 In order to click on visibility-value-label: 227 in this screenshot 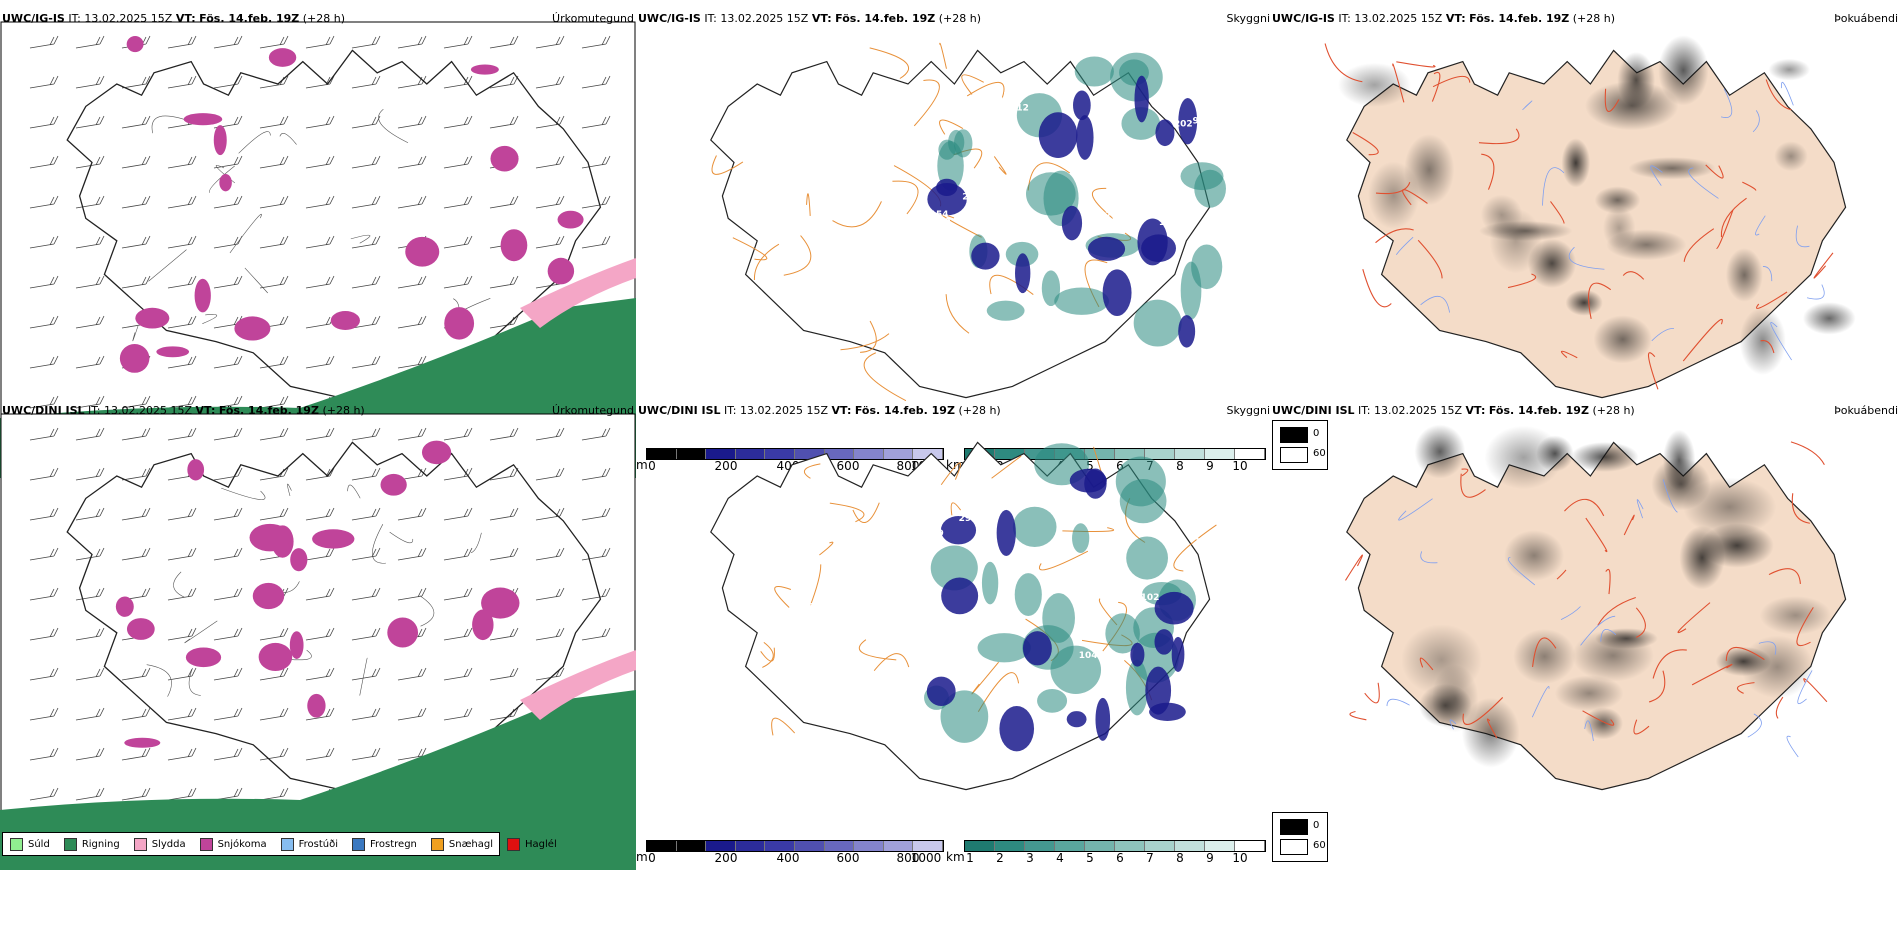, I will do `click(830, 562)`.